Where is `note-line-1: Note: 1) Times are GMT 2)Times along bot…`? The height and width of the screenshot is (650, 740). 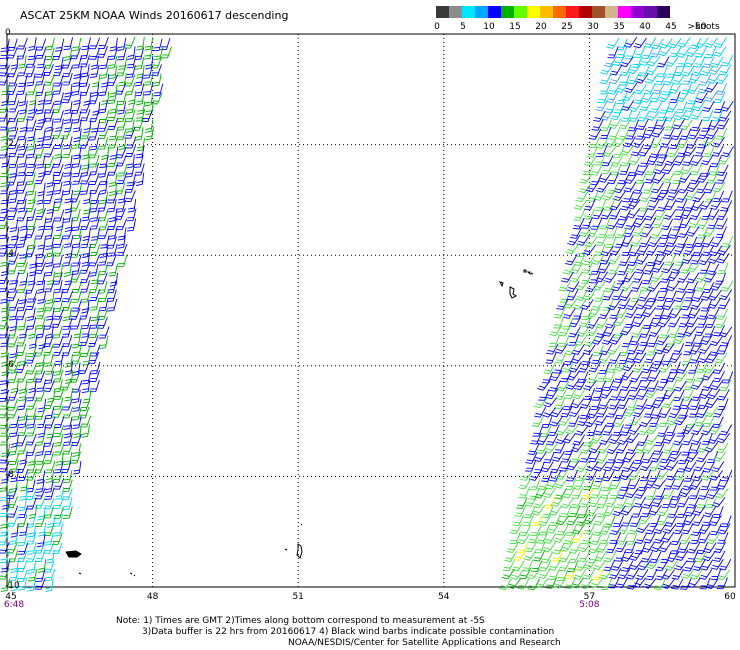
note-line-1: Note: 1) Times are GMT 2)Times along bot… is located at coordinates (300, 621).